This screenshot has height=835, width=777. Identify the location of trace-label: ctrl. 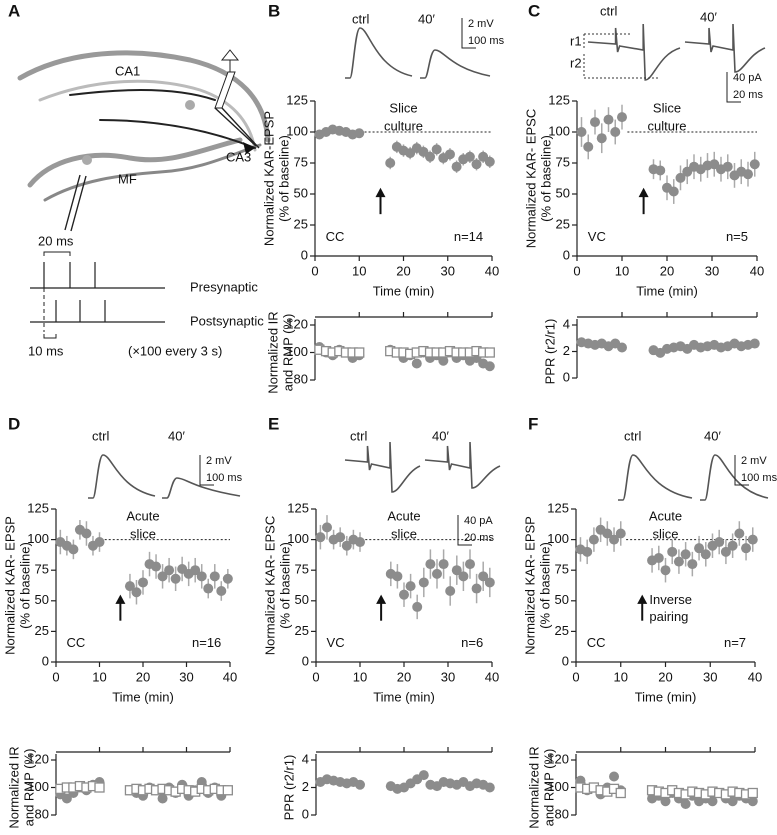
(608, 10).